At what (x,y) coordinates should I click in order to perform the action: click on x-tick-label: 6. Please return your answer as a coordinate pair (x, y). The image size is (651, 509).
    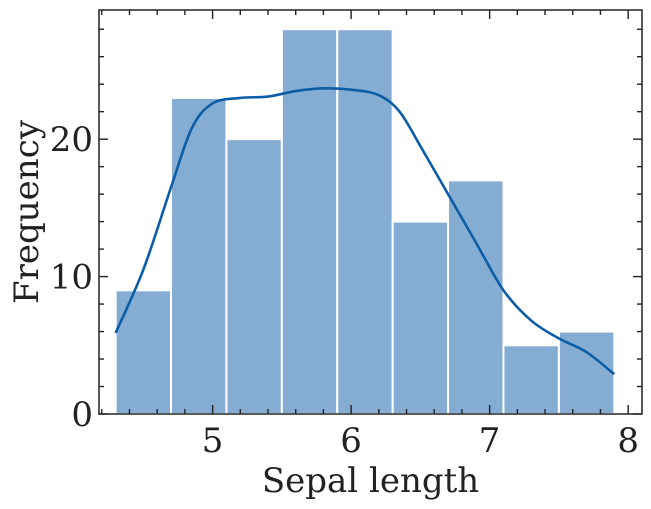
    Looking at the image, I should click on (351, 441).